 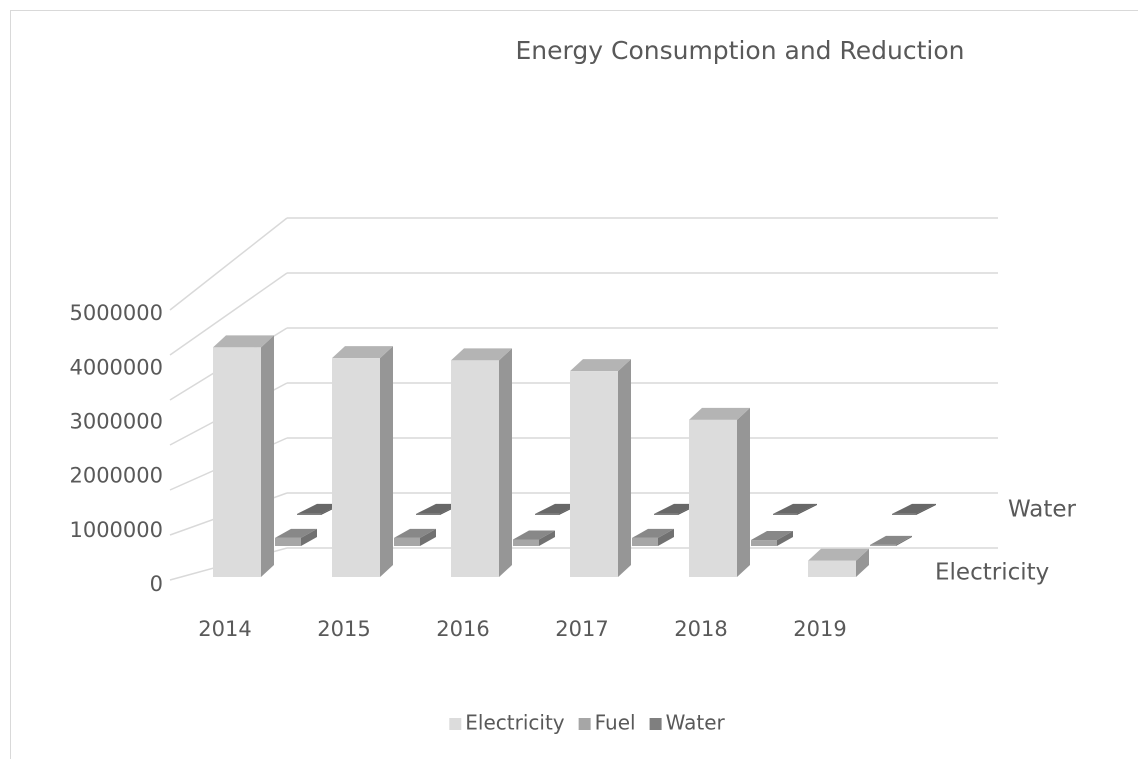 What do you see at coordinates (116, 313) in the screenshot?
I see `y-tick-label: 5000000` at bounding box center [116, 313].